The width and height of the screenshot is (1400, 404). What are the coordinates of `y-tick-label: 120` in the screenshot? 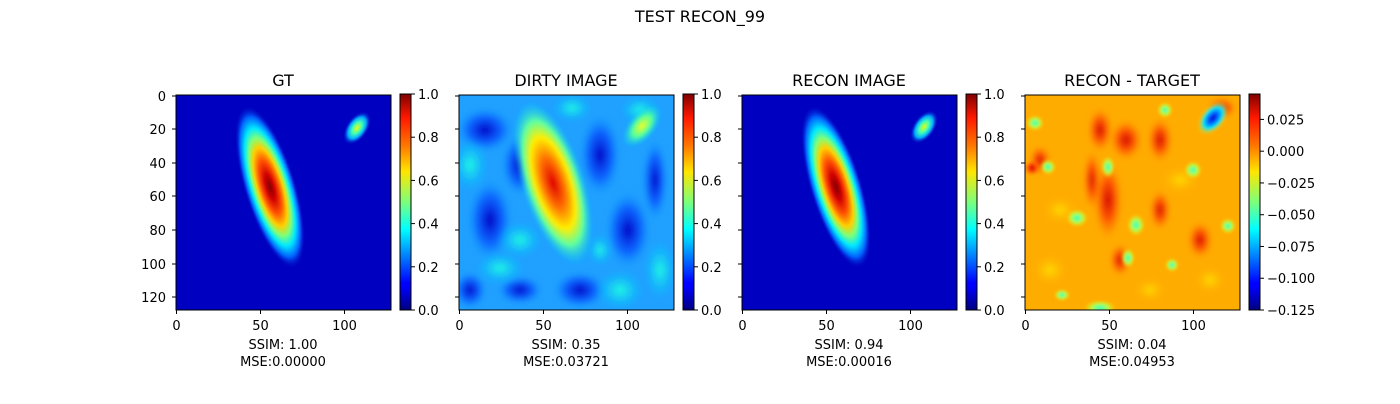 It's located at (153, 298).